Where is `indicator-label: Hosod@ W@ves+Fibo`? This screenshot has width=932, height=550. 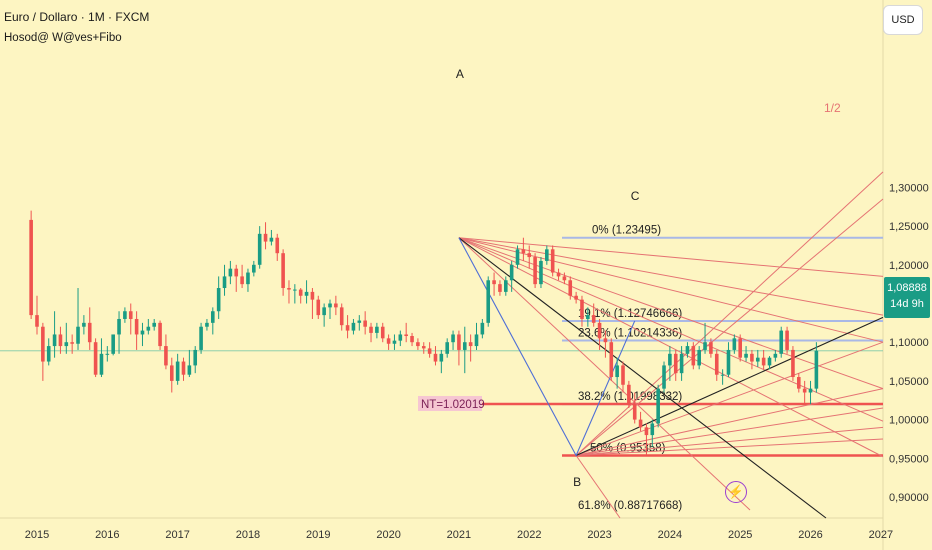 indicator-label: Hosod@ W@ves+Fibo is located at coordinates (63, 38).